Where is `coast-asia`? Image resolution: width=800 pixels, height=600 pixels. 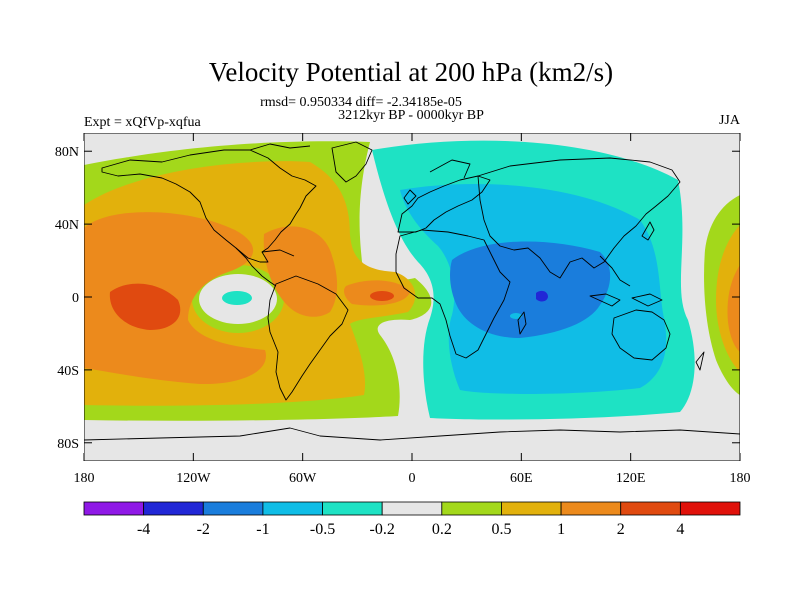
coast-asia is located at coordinates (579, 218).